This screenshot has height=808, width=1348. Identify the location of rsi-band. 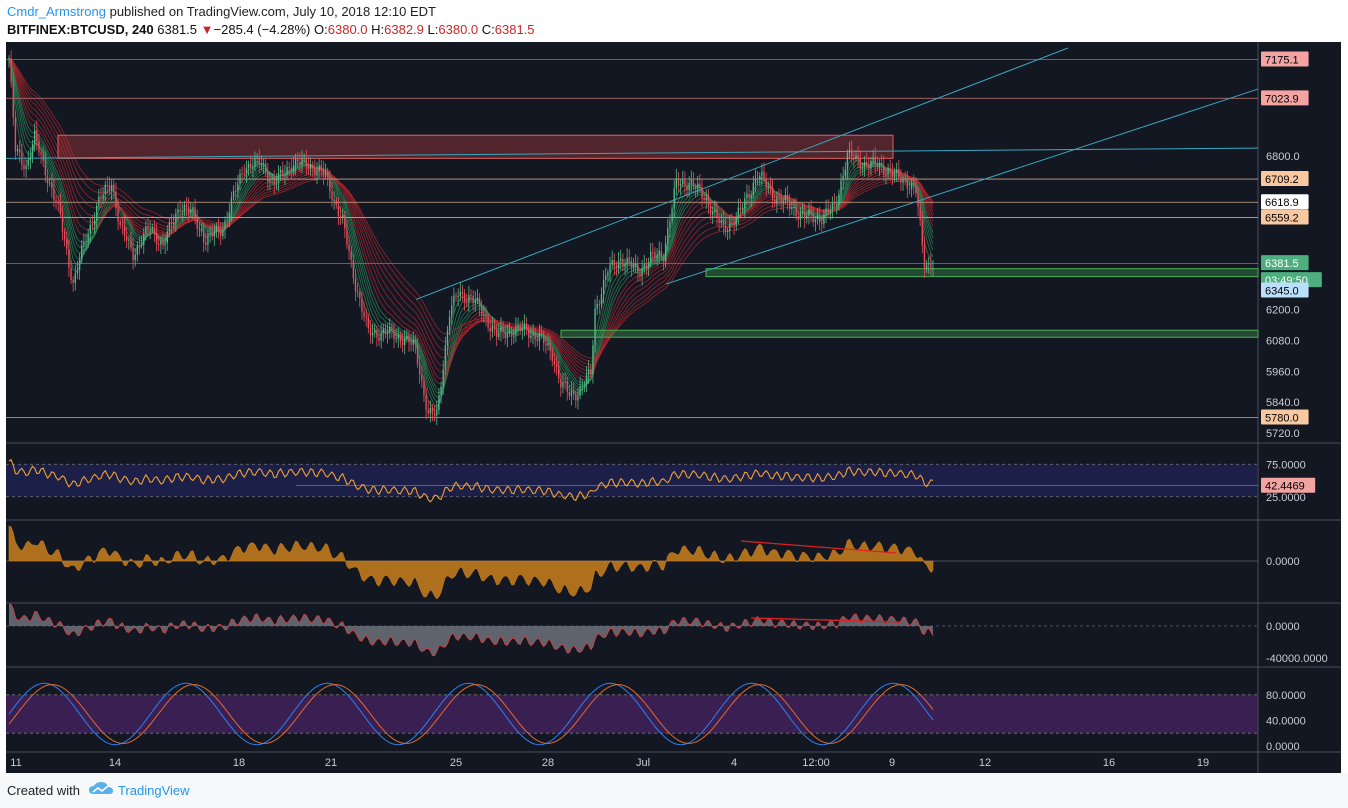
(632, 480).